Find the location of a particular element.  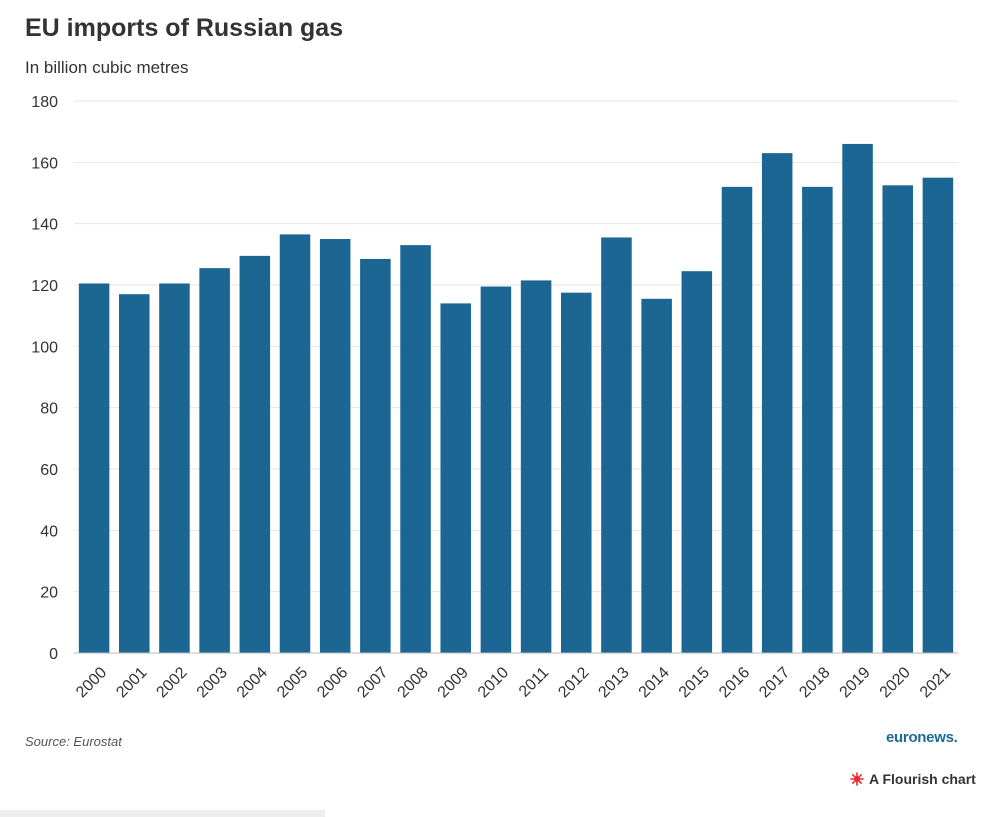

x-tick-label: 2014 is located at coordinates (654, 682).